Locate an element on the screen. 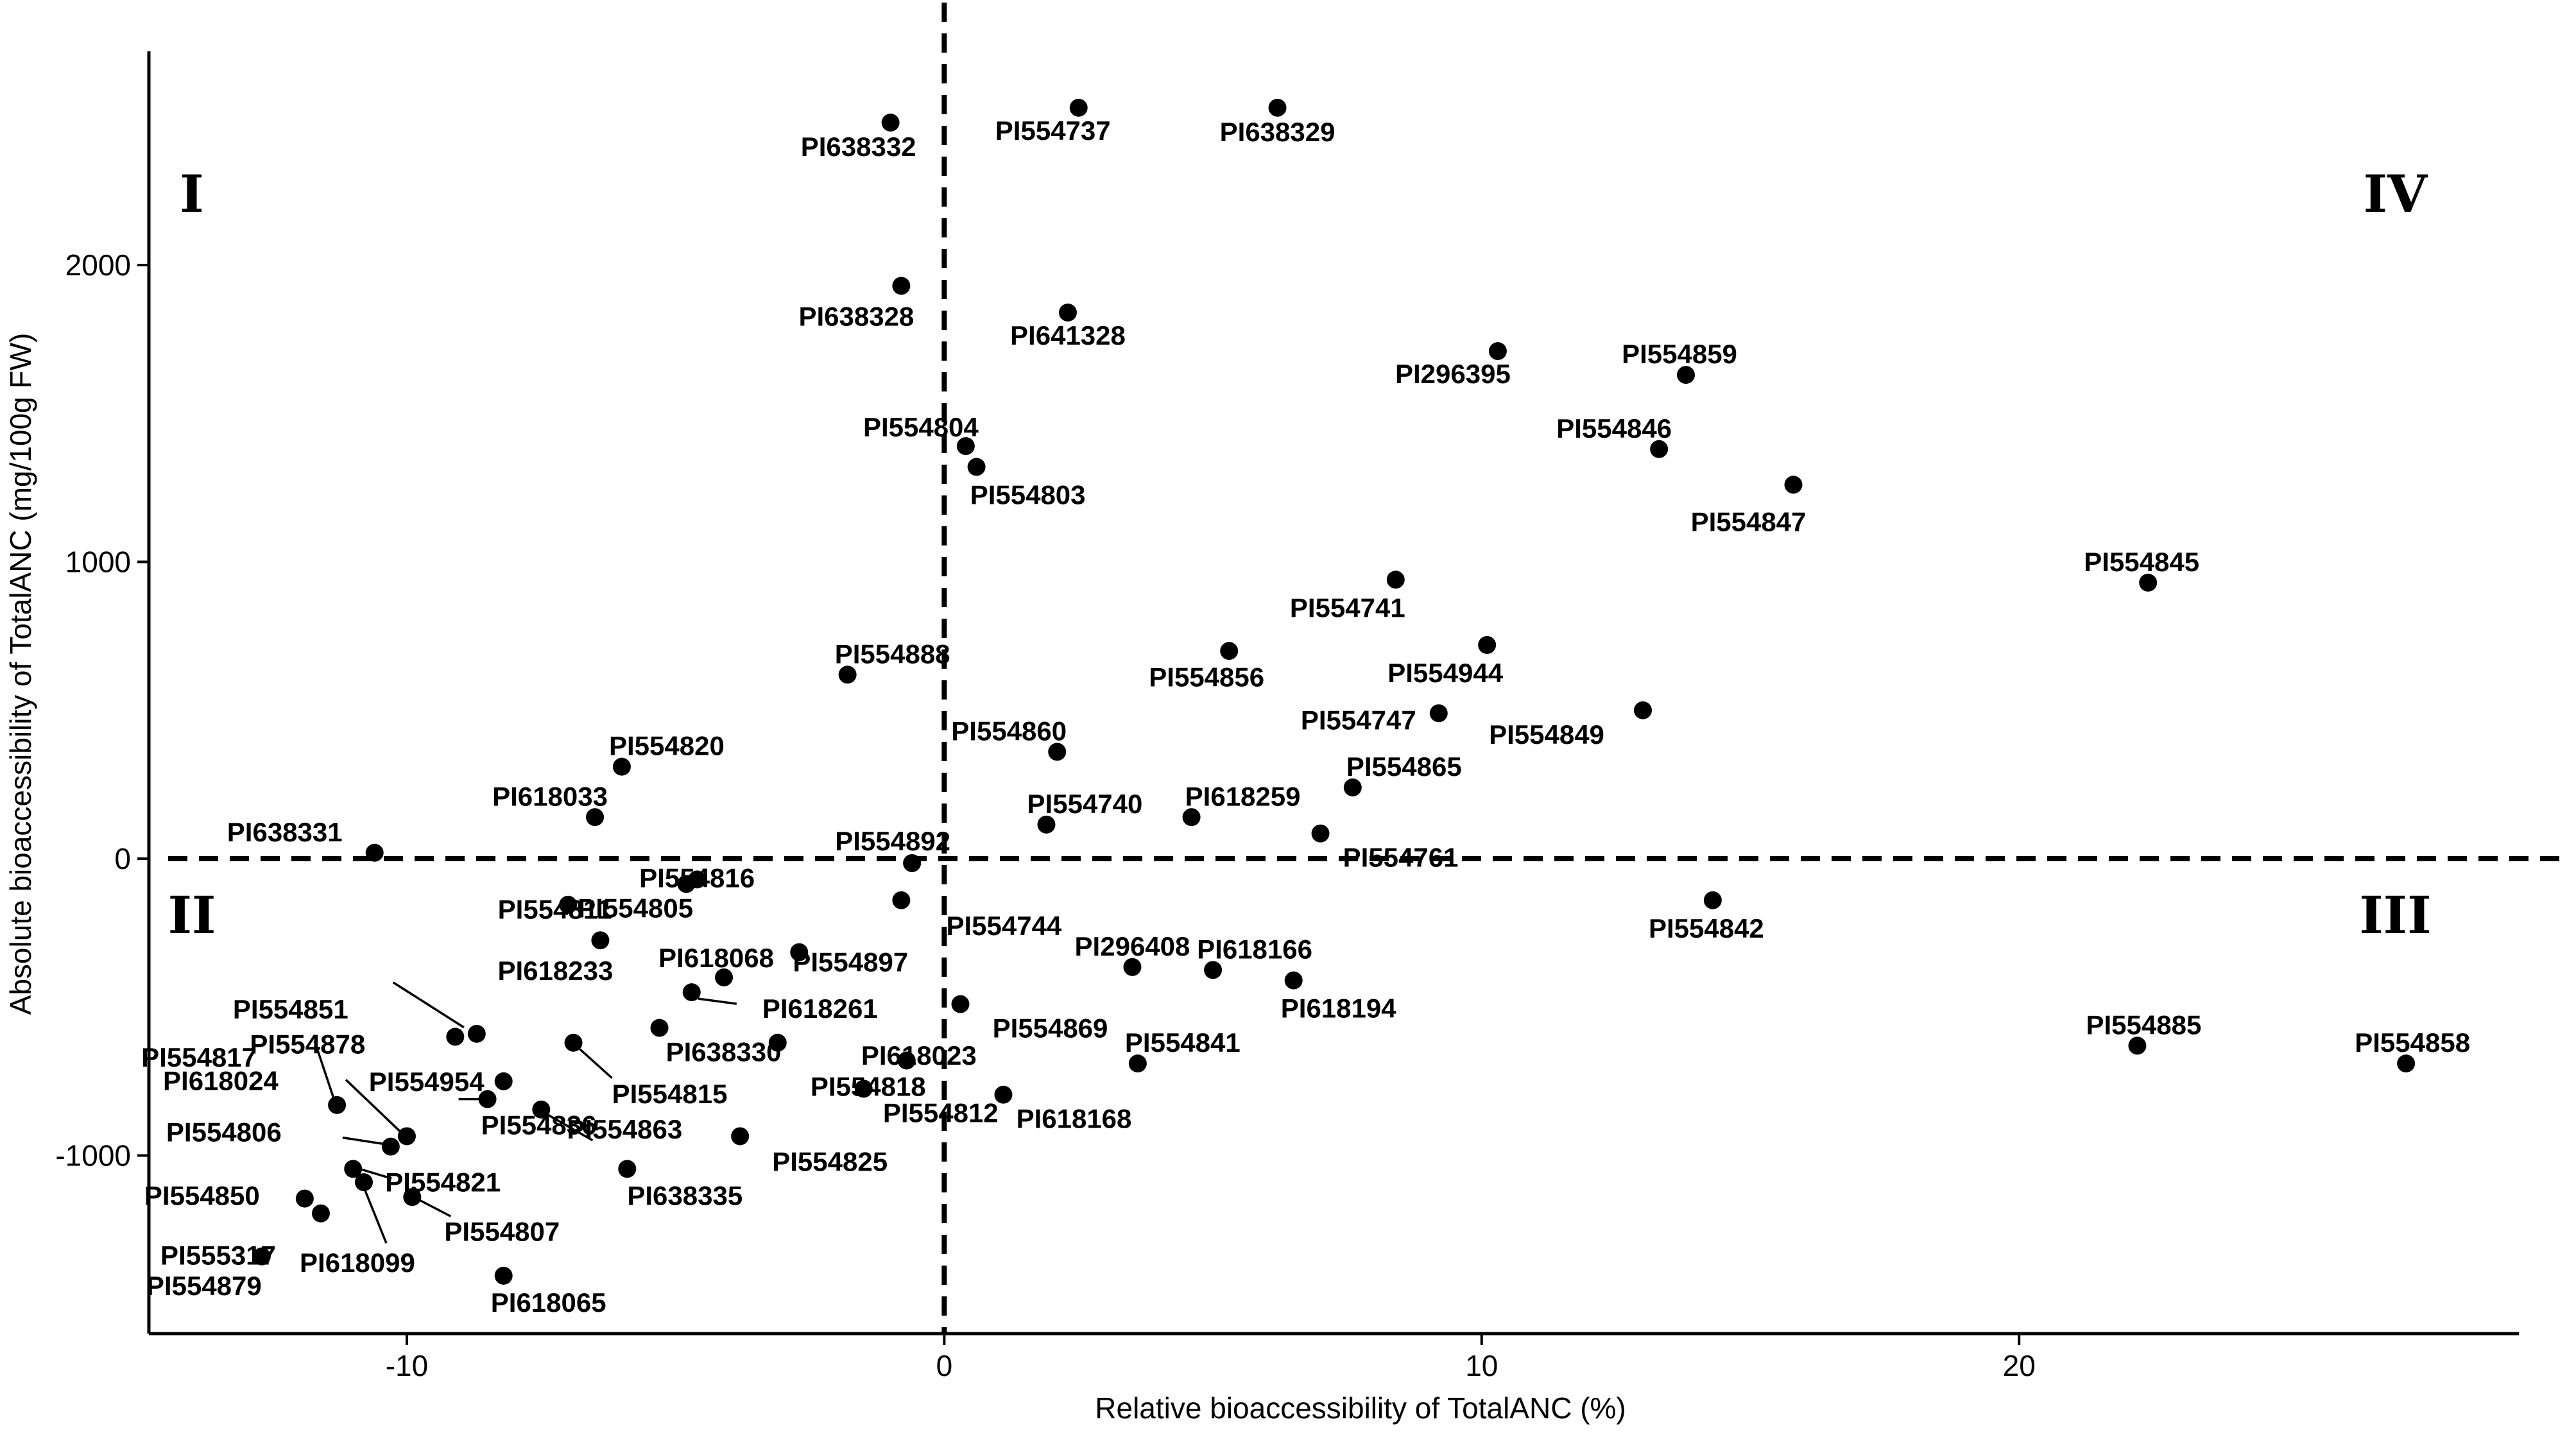 Image resolution: width=2576 pixels, height=1435 pixels. point-label: PI554860 is located at coordinates (1009, 731).